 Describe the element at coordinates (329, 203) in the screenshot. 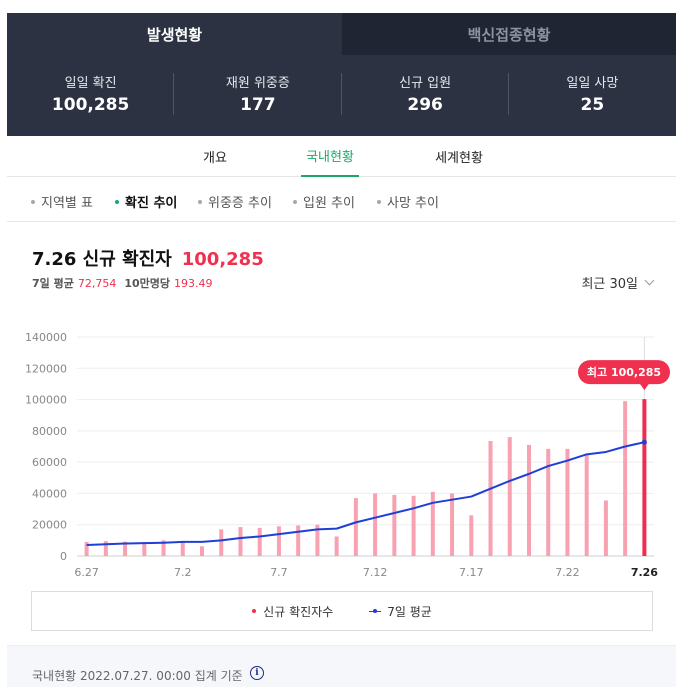

I see `filter-label: 입원 추이` at that location.